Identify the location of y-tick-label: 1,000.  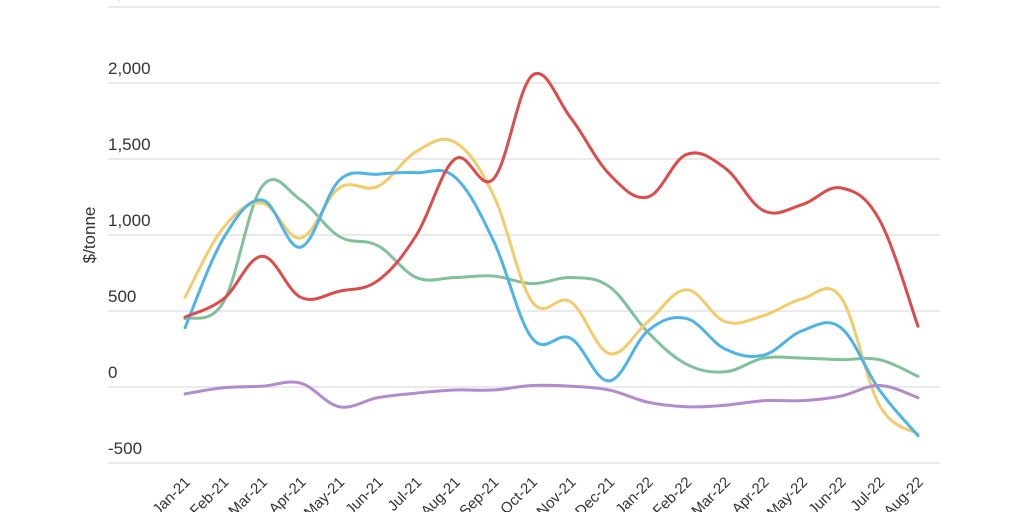
(129, 220).